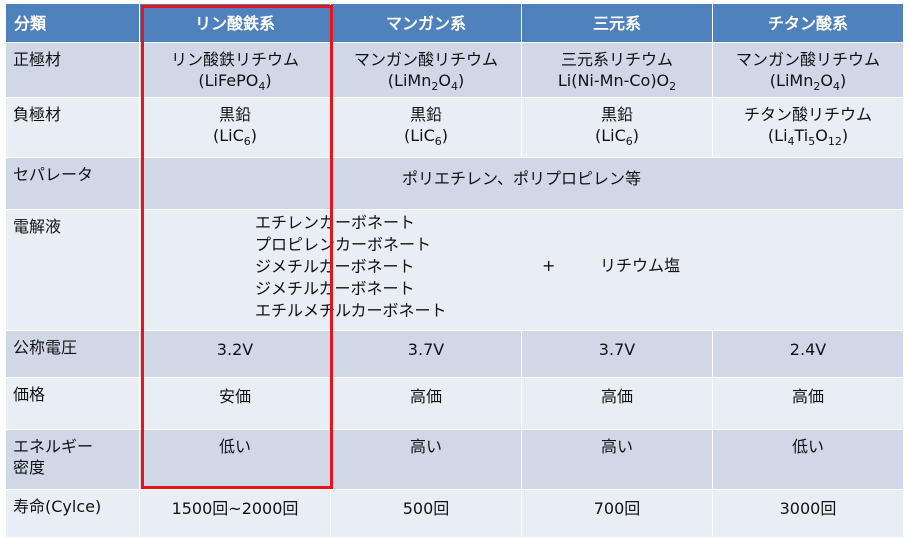  I want to click on cell-positive-ternary: 三元系リチウム Li(Ni-Mn-Co)O2, so click(617, 70).